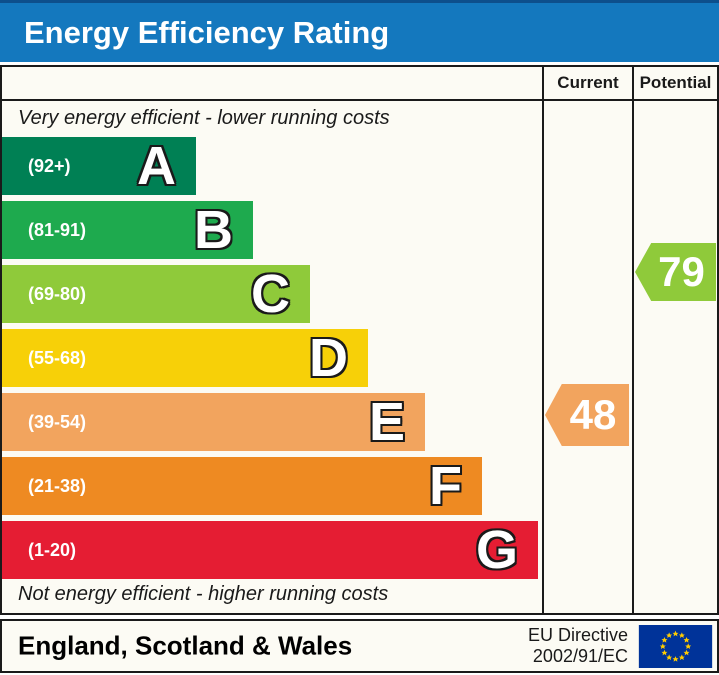 This screenshot has width=719, height=675. Describe the element at coordinates (270, 550) in the screenshot. I see `band-g: (1-20) G` at that location.